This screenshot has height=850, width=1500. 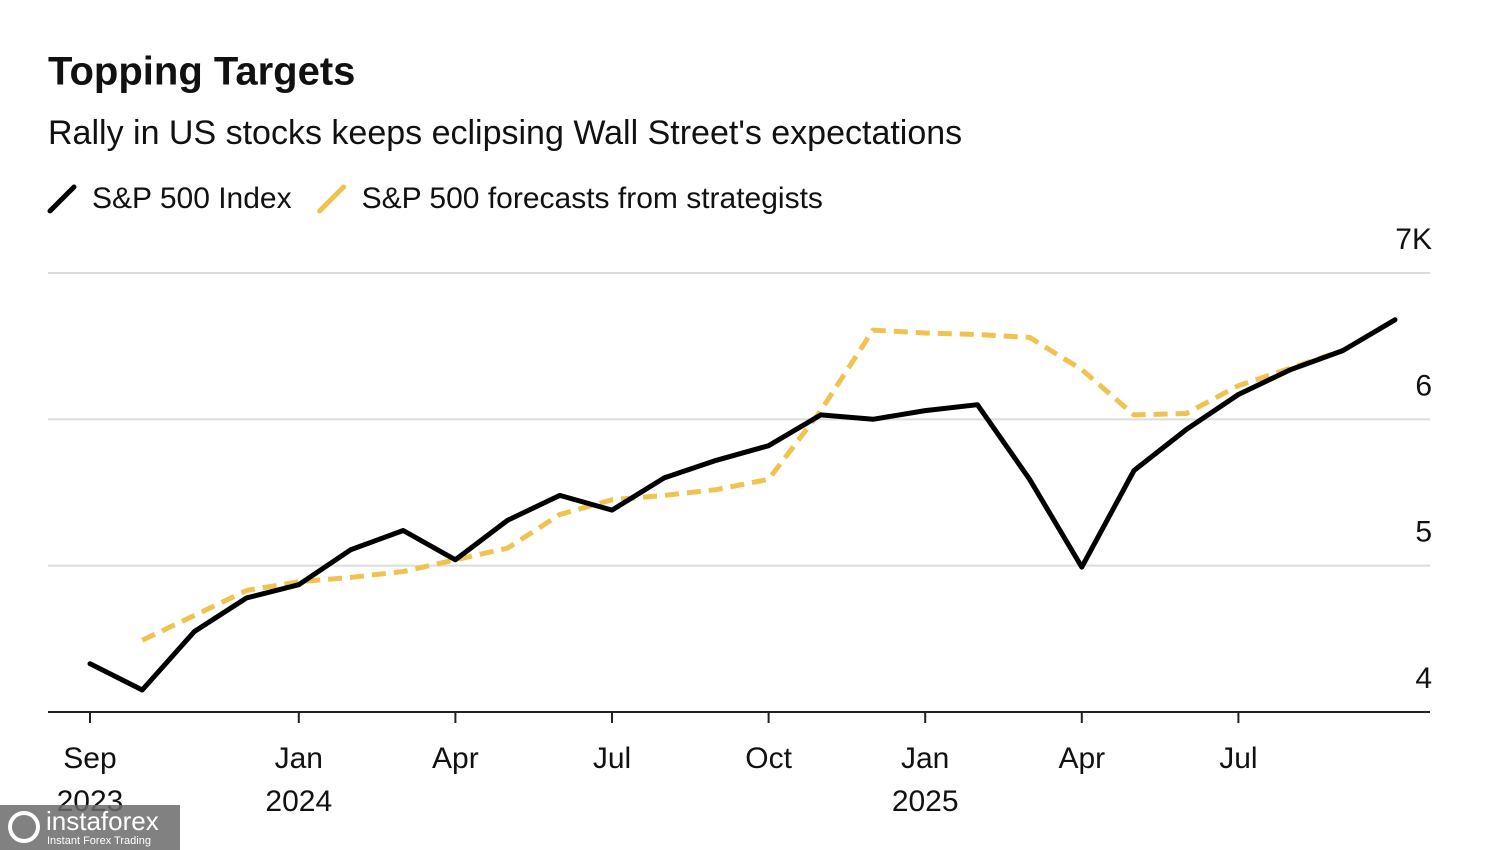 I want to click on watermark: instaforex Instant Forex Trading, so click(x=90, y=827).